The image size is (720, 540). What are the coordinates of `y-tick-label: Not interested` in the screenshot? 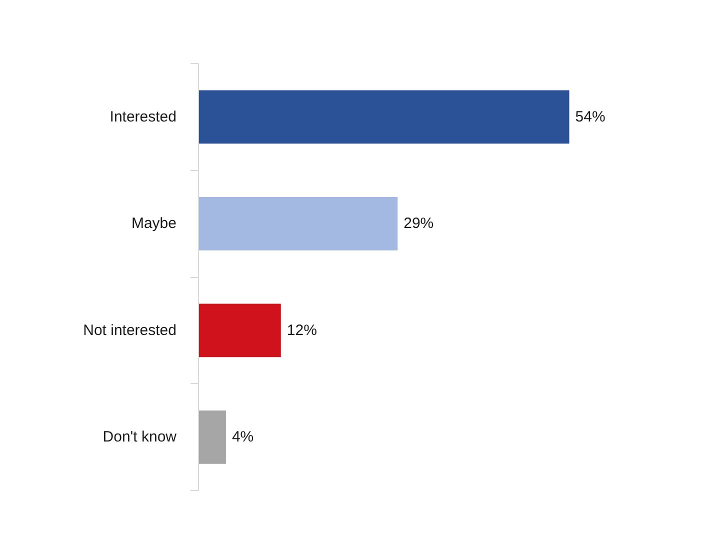 It's located at (130, 330).